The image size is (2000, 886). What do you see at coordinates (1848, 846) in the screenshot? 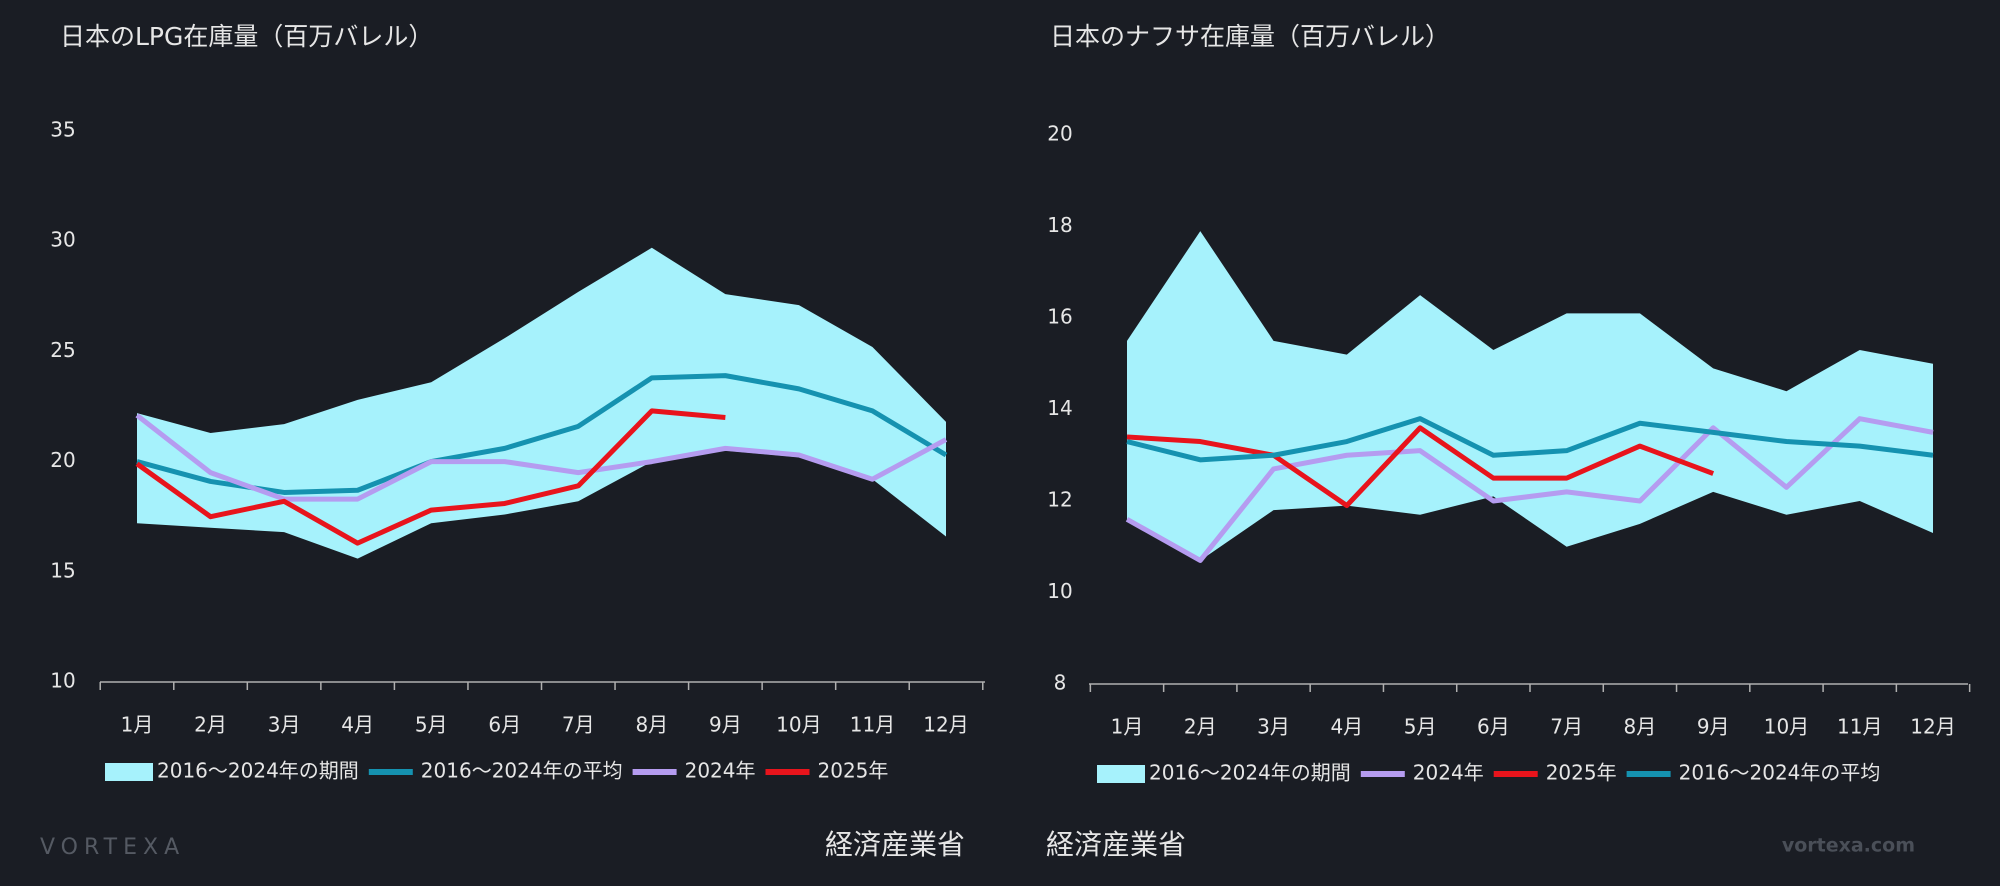
I see `url: vortexa.com` at bounding box center [1848, 846].